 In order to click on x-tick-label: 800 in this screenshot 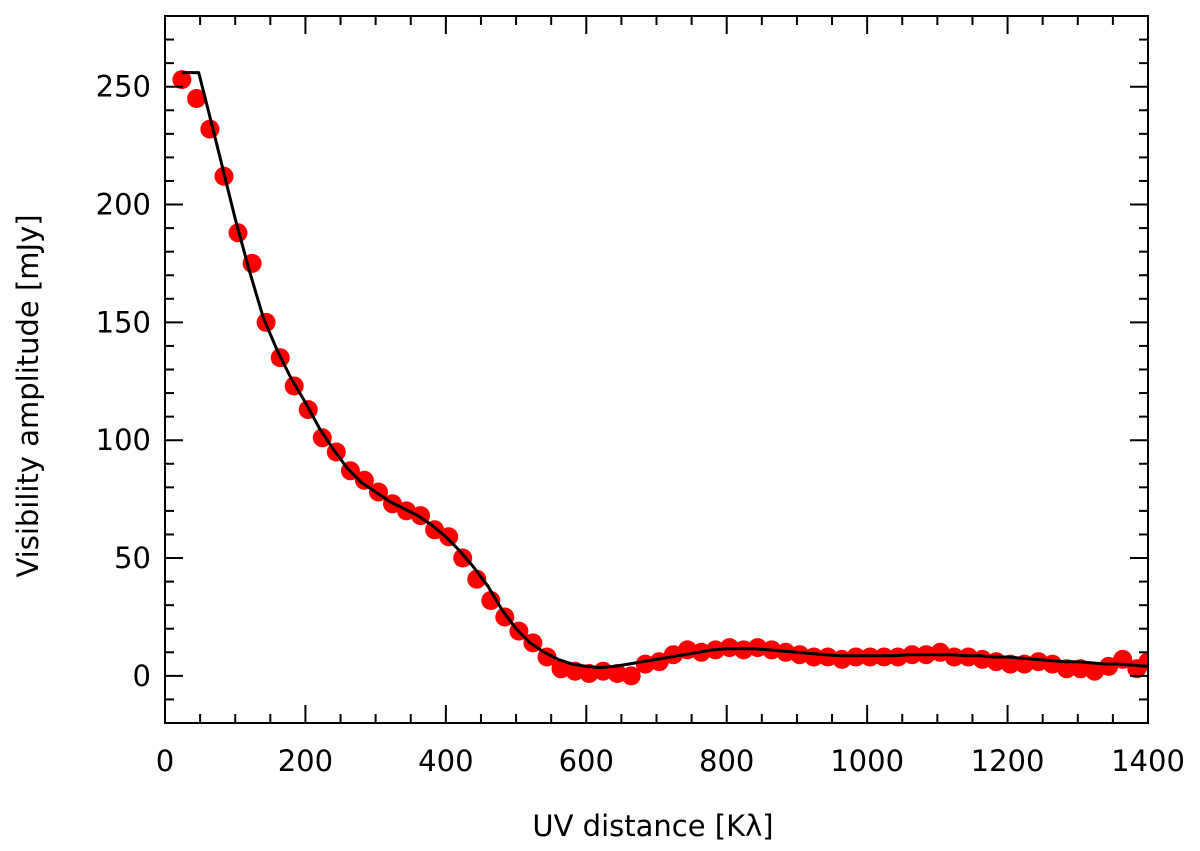, I will do `click(726, 761)`.